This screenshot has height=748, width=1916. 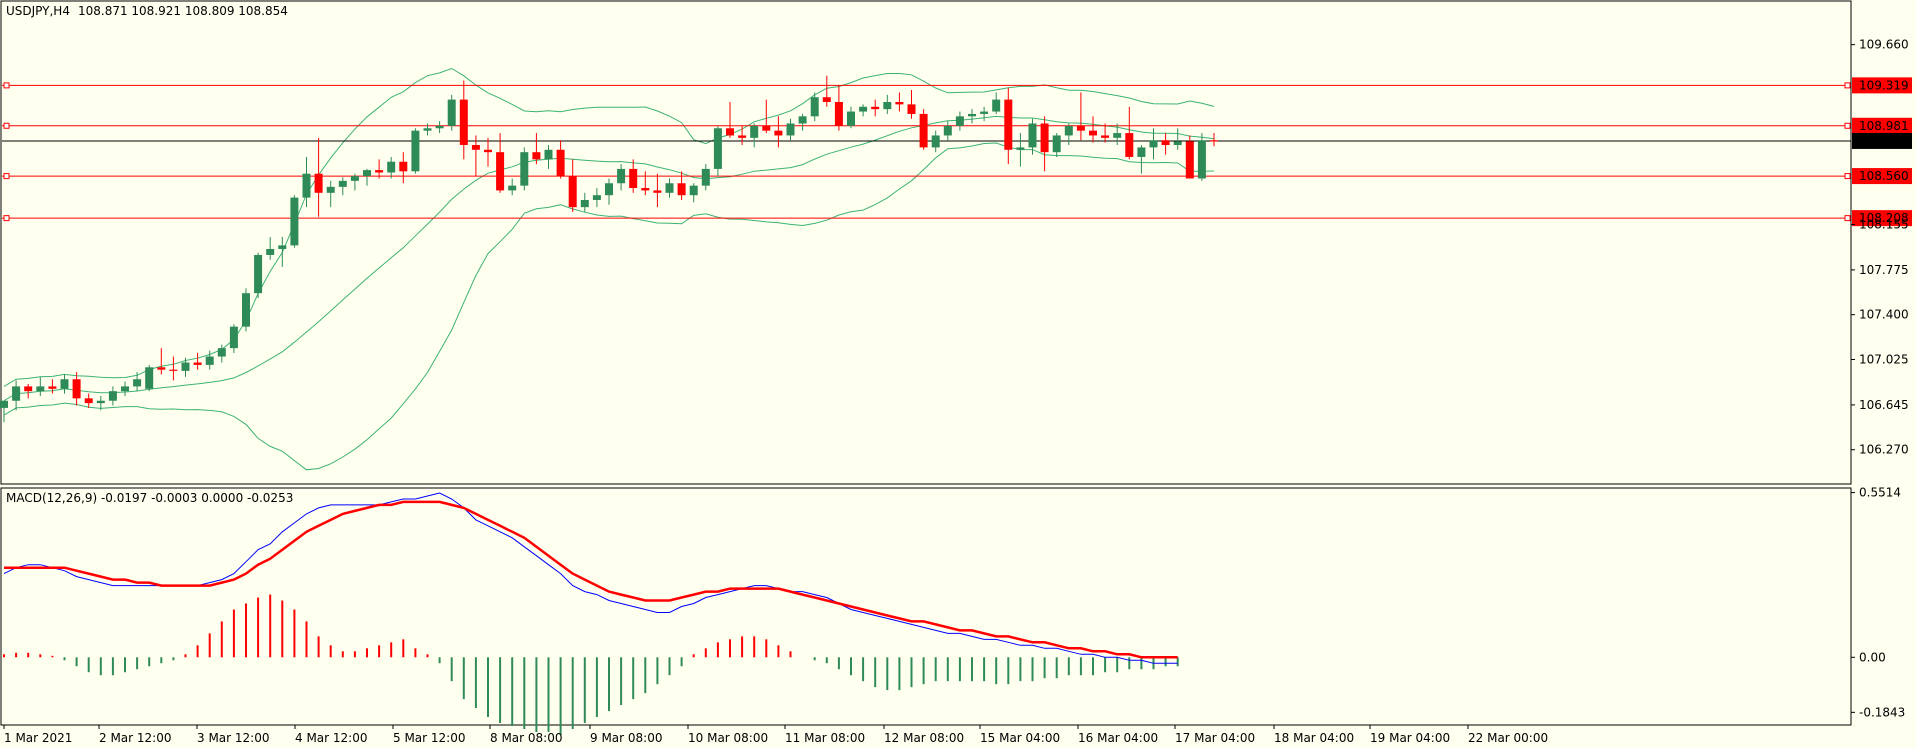 I want to click on price-tick-label: 107.775, so click(x=1884, y=270).